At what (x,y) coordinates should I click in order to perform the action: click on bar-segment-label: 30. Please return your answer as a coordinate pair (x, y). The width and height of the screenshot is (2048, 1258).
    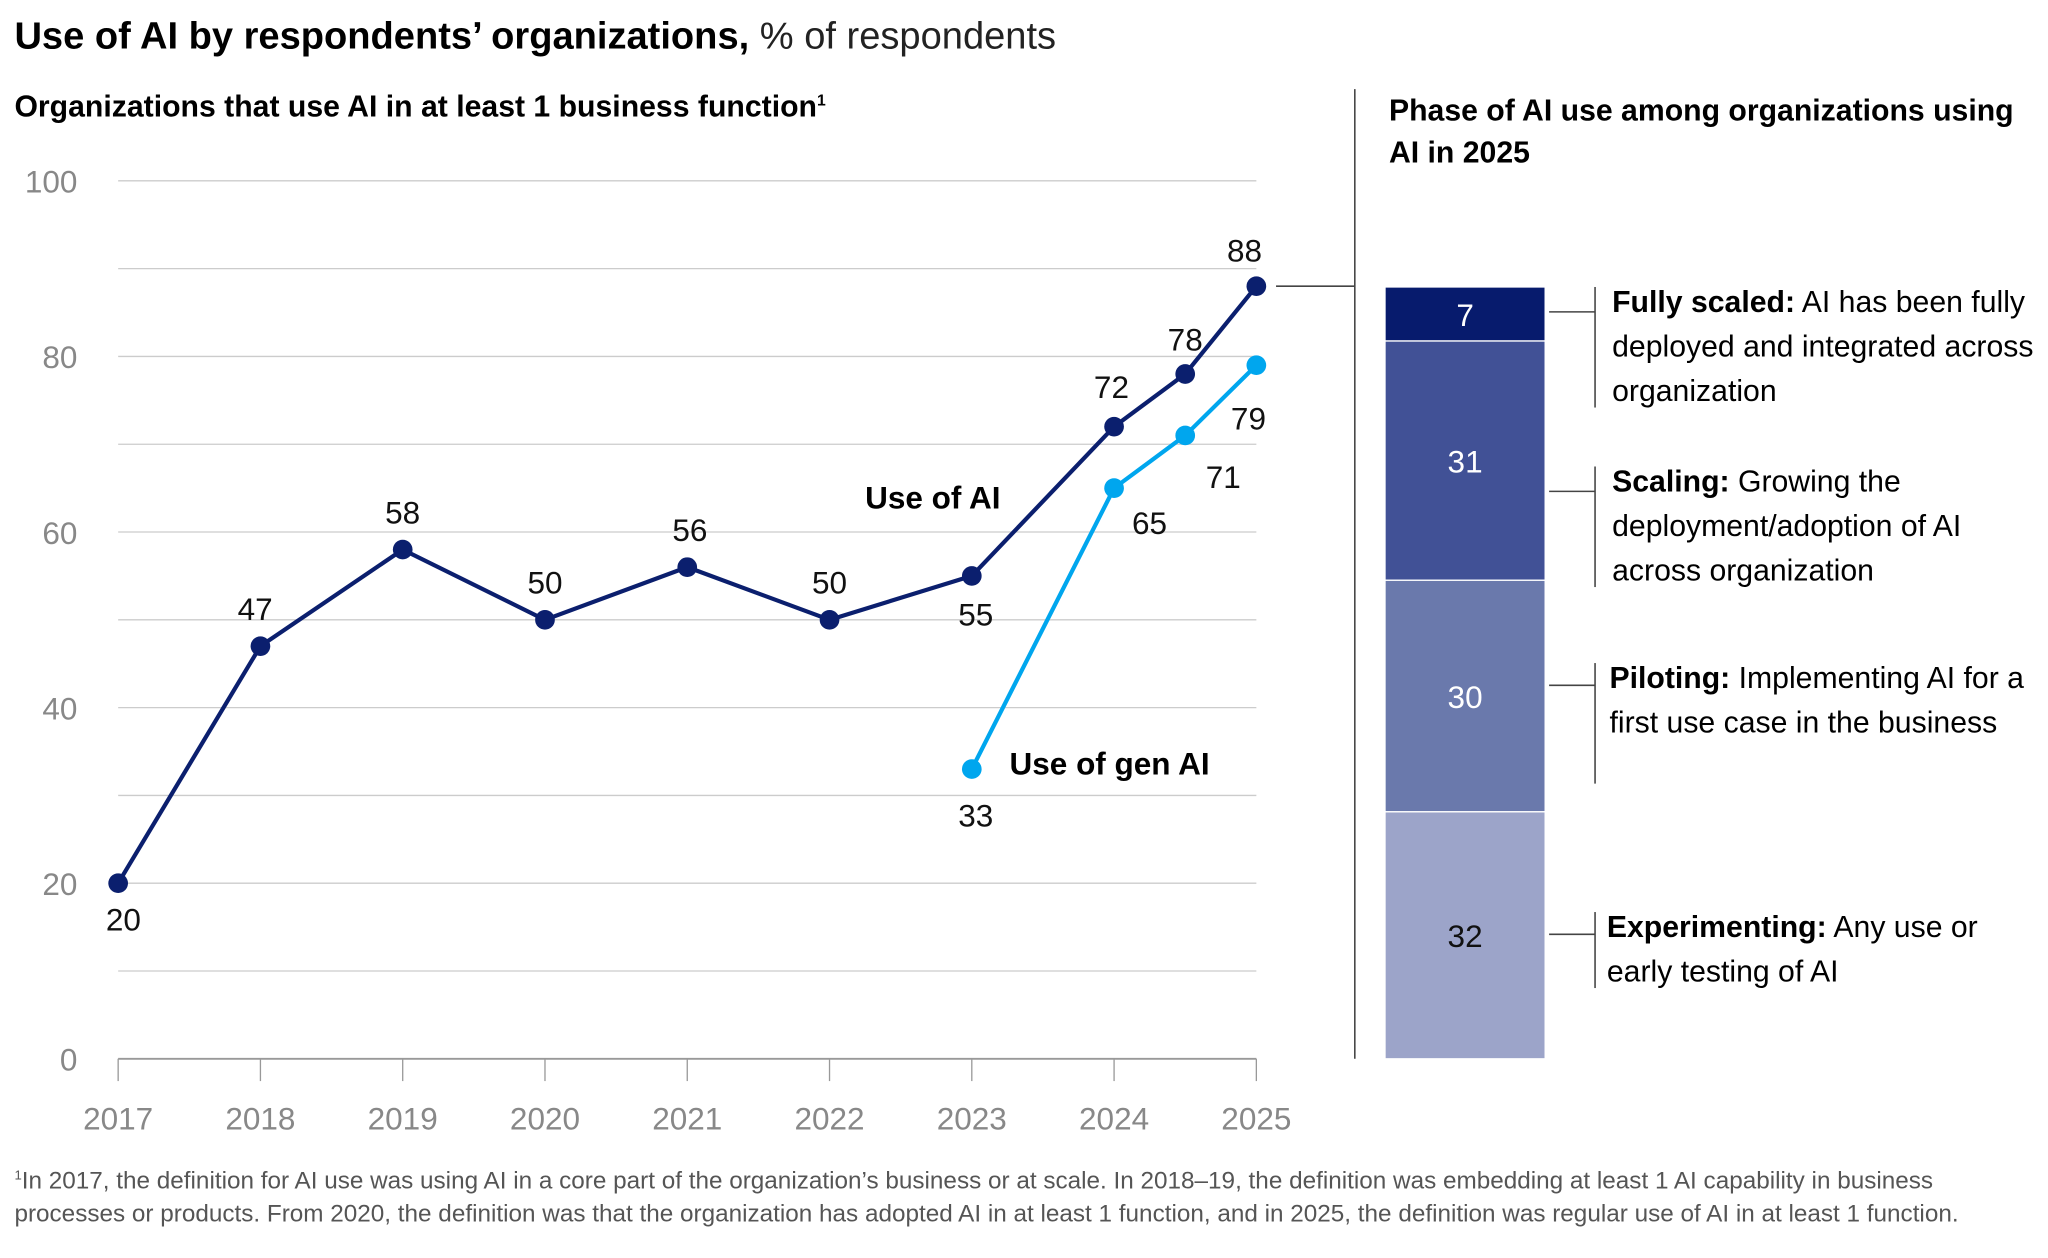
    Looking at the image, I should click on (1465, 697).